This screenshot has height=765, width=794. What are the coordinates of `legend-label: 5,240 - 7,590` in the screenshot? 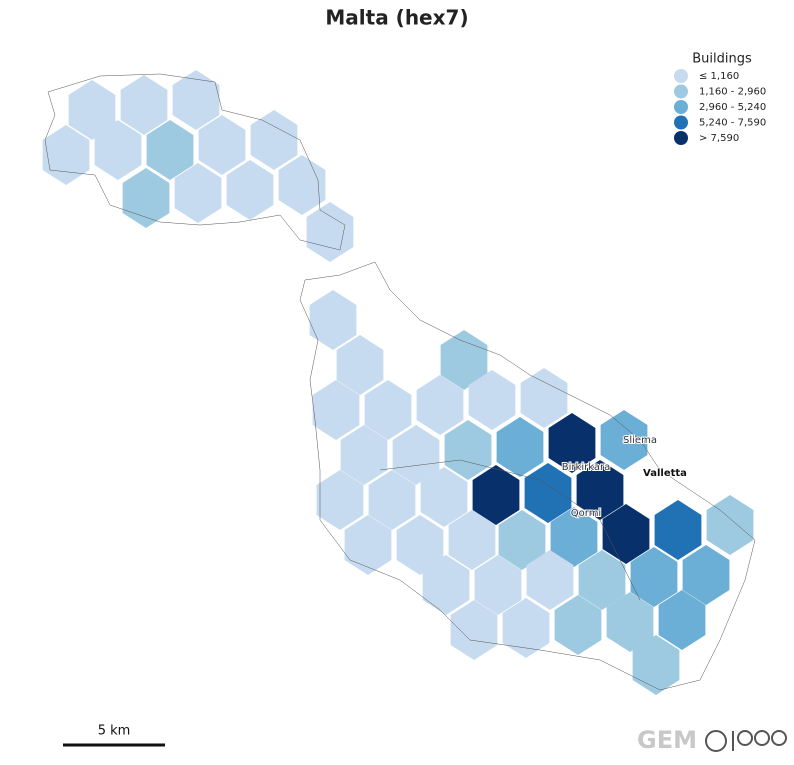 It's located at (732, 123).